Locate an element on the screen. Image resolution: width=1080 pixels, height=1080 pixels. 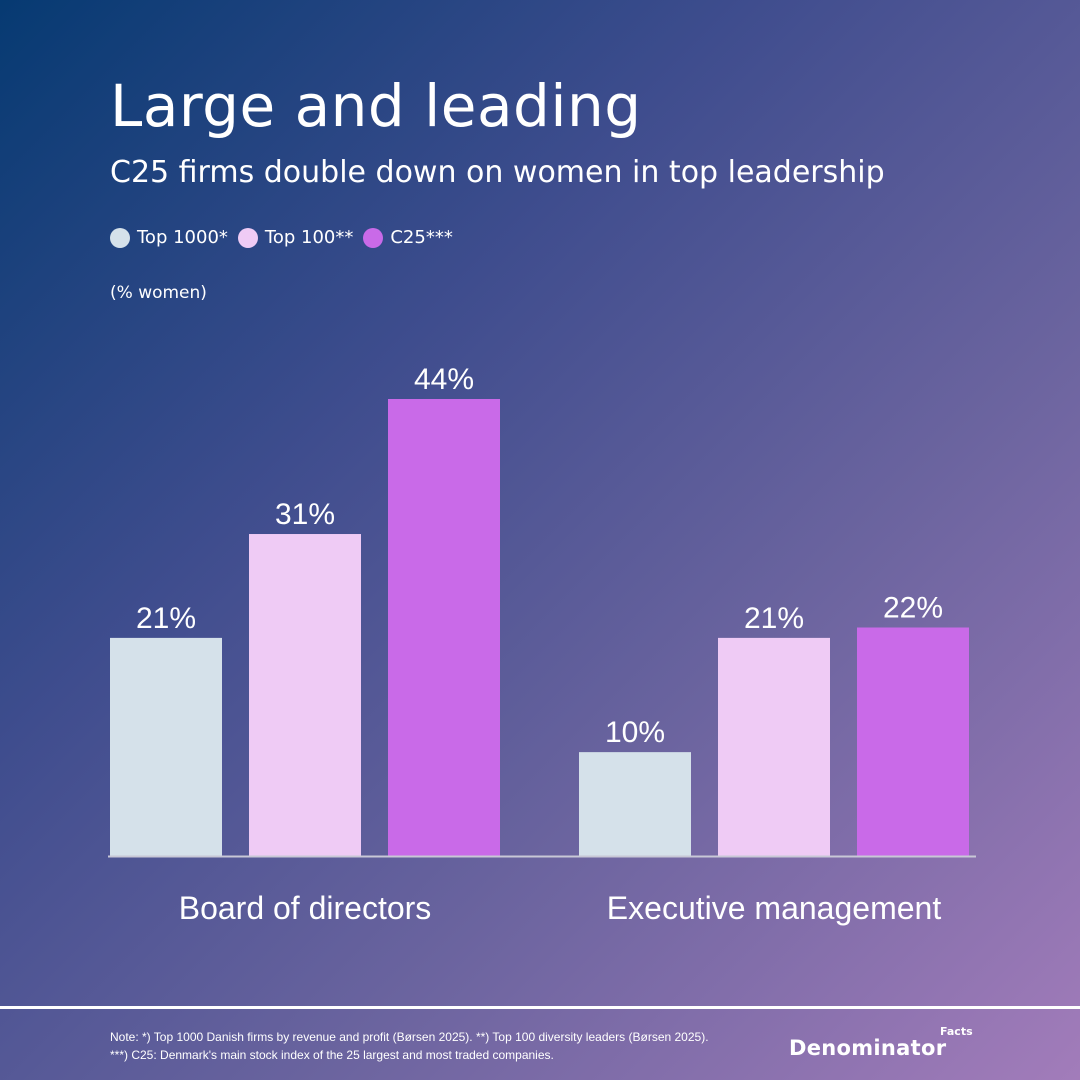
legend-label-c25: C25*** is located at coordinates (421, 237).